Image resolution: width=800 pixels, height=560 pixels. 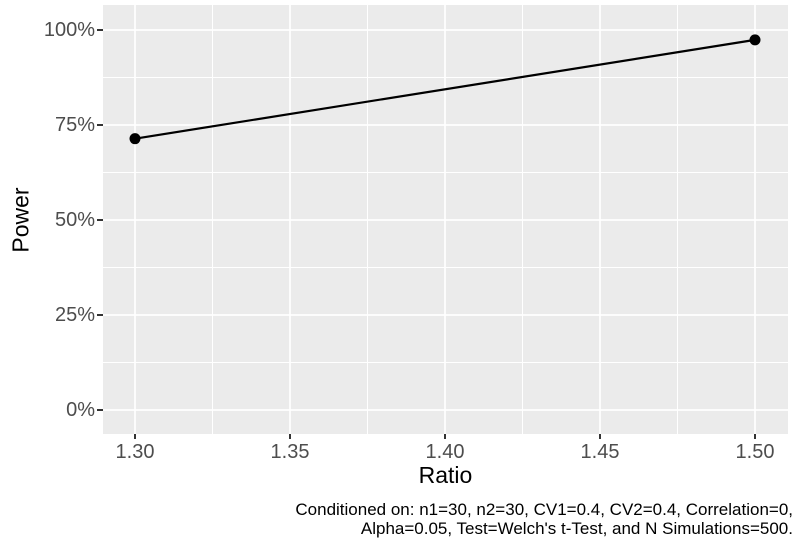 I want to click on y-tick-label: 0%, so click(x=80, y=410).